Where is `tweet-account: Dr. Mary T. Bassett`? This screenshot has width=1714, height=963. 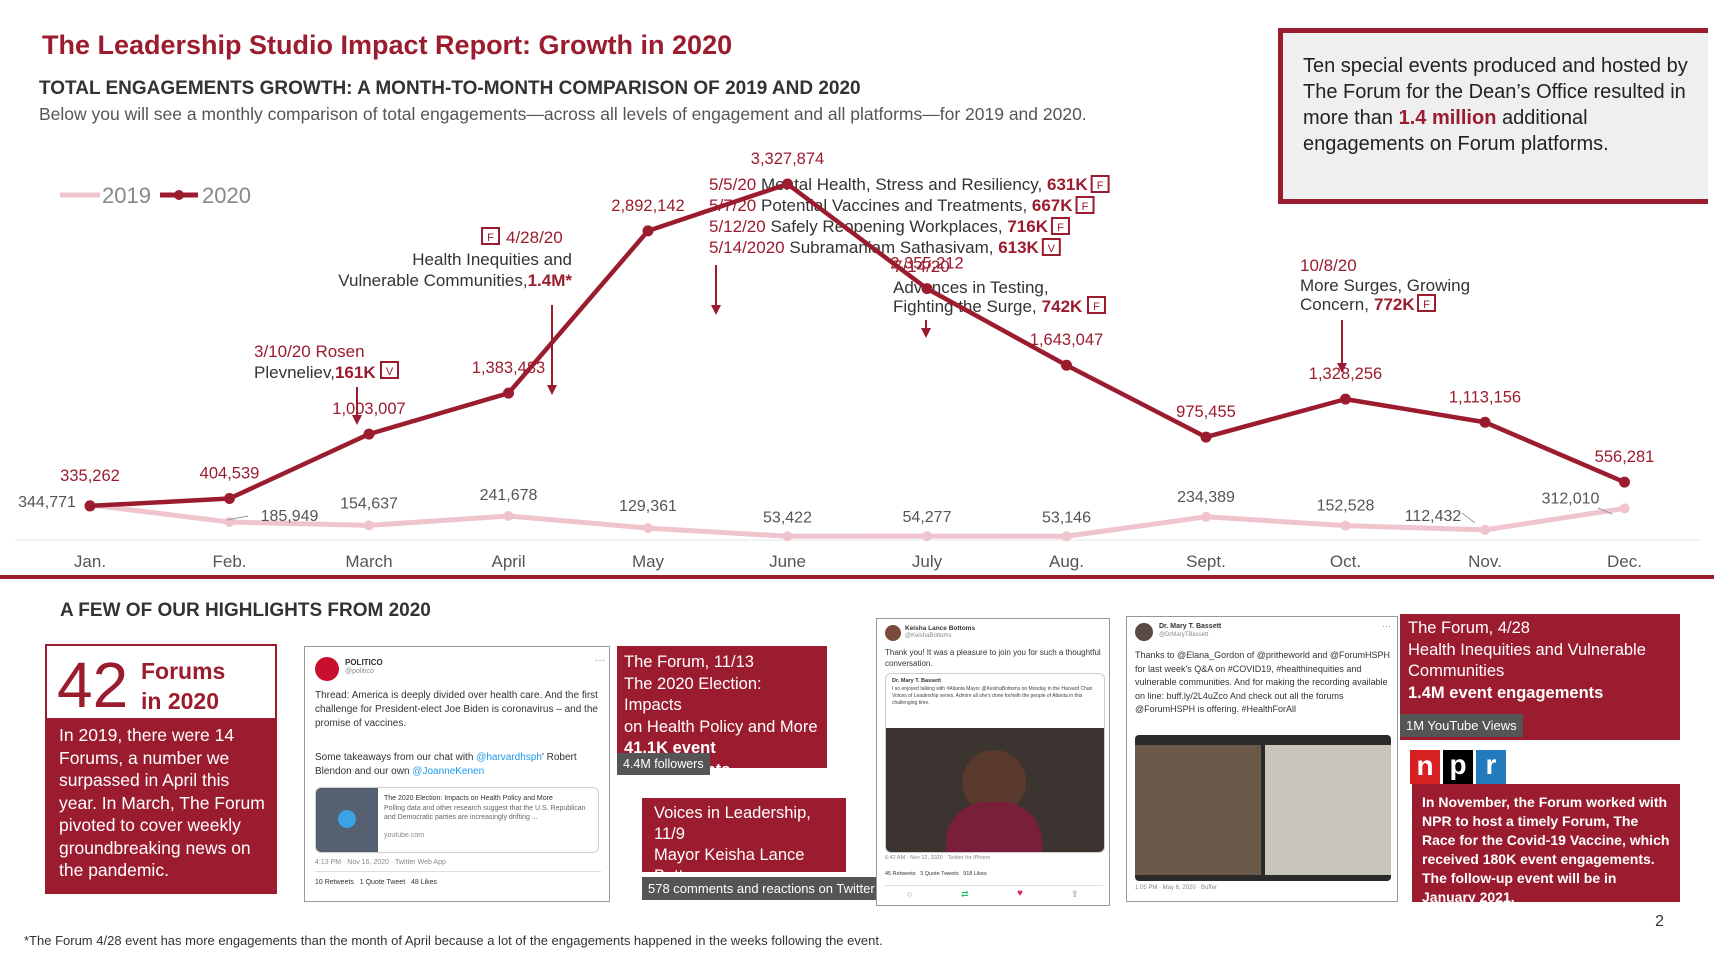
tweet-account: Dr. Mary T. Bassett is located at coordinates (1190, 626).